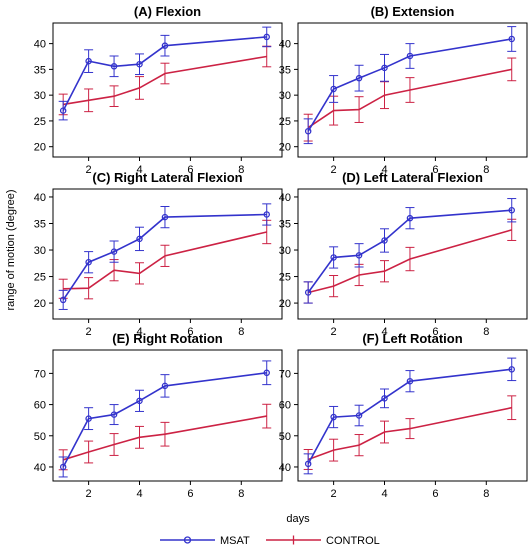 This screenshot has width=531, height=550. I want to click on panel-a-flexion: (A) Flexion 20 25 30 35 40 2 4 6 8, so click(158, 90).